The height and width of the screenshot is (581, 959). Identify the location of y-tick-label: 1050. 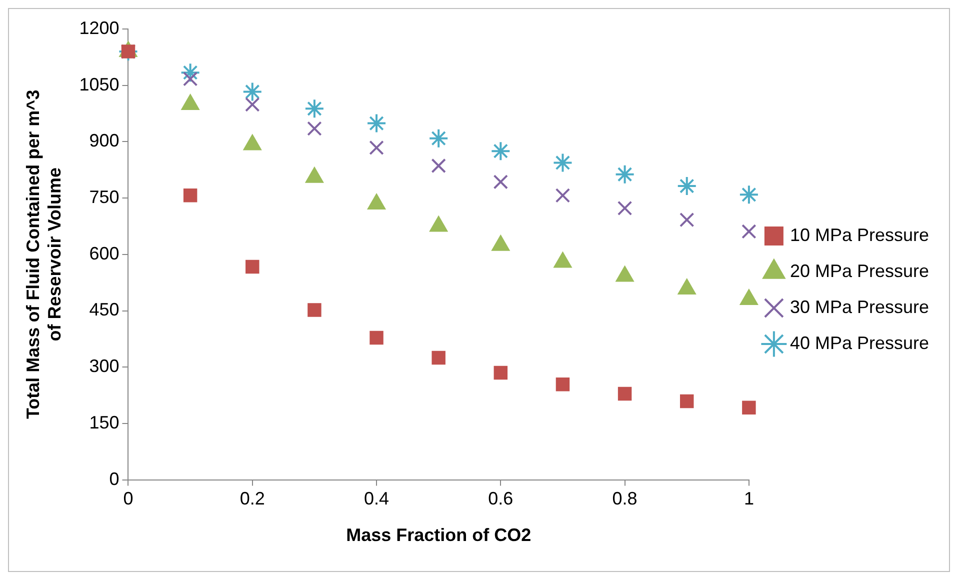
(99, 84).